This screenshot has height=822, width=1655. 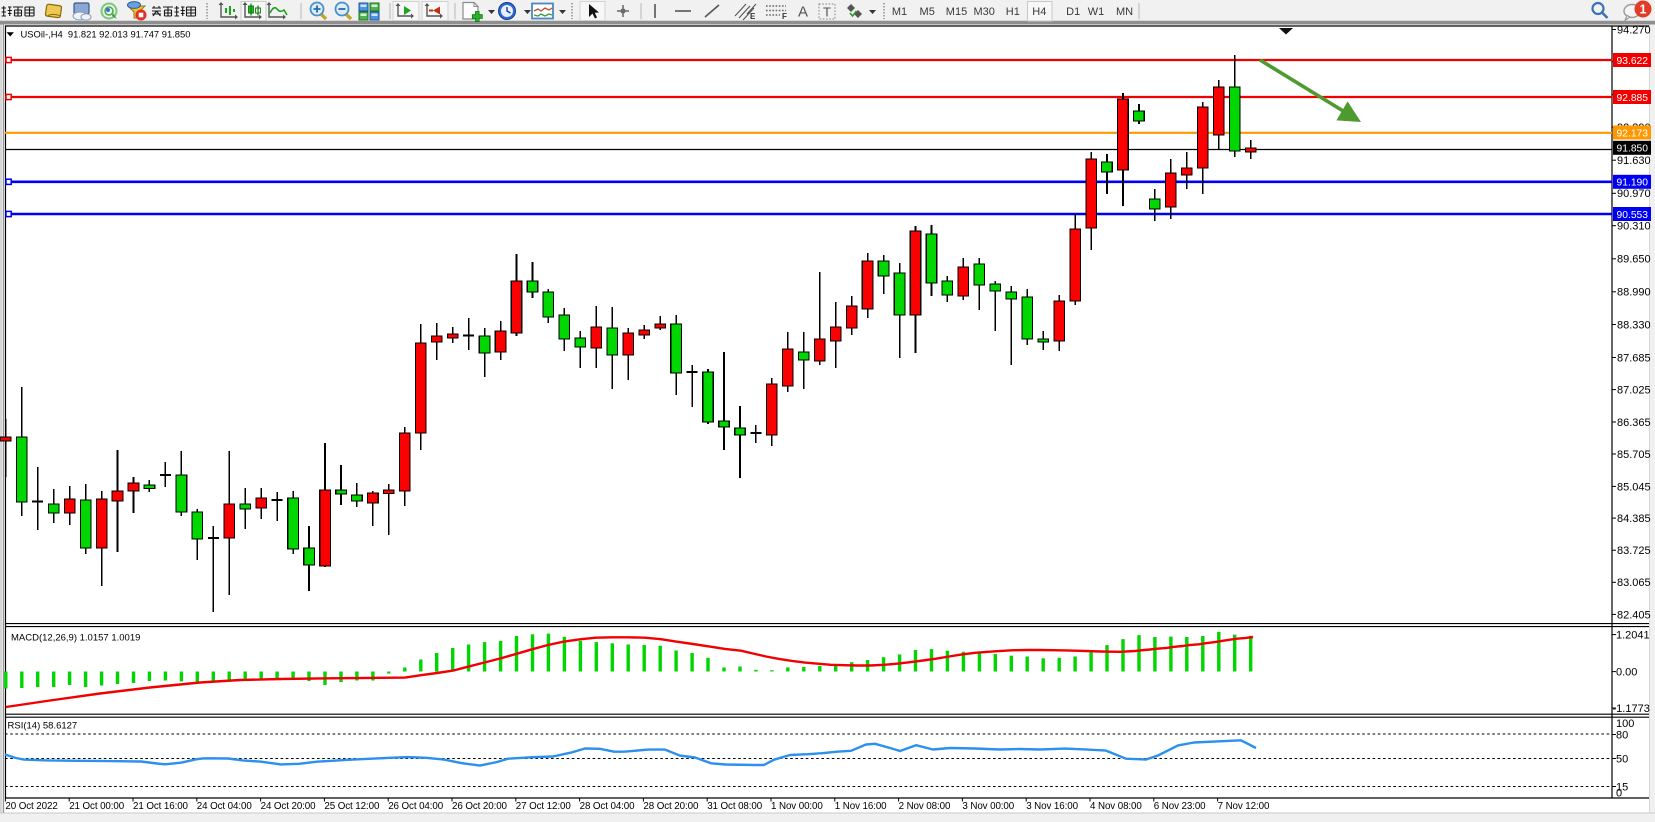 What do you see at coordinates (1634, 358) in the screenshot?
I see `svg-text: 87.685` at bounding box center [1634, 358].